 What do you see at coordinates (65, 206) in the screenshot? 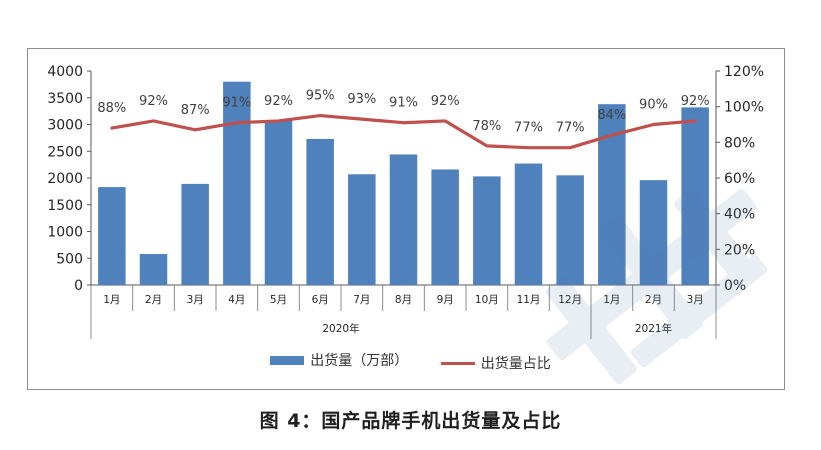
I see `y-tick-label-left: 1500` at bounding box center [65, 206].